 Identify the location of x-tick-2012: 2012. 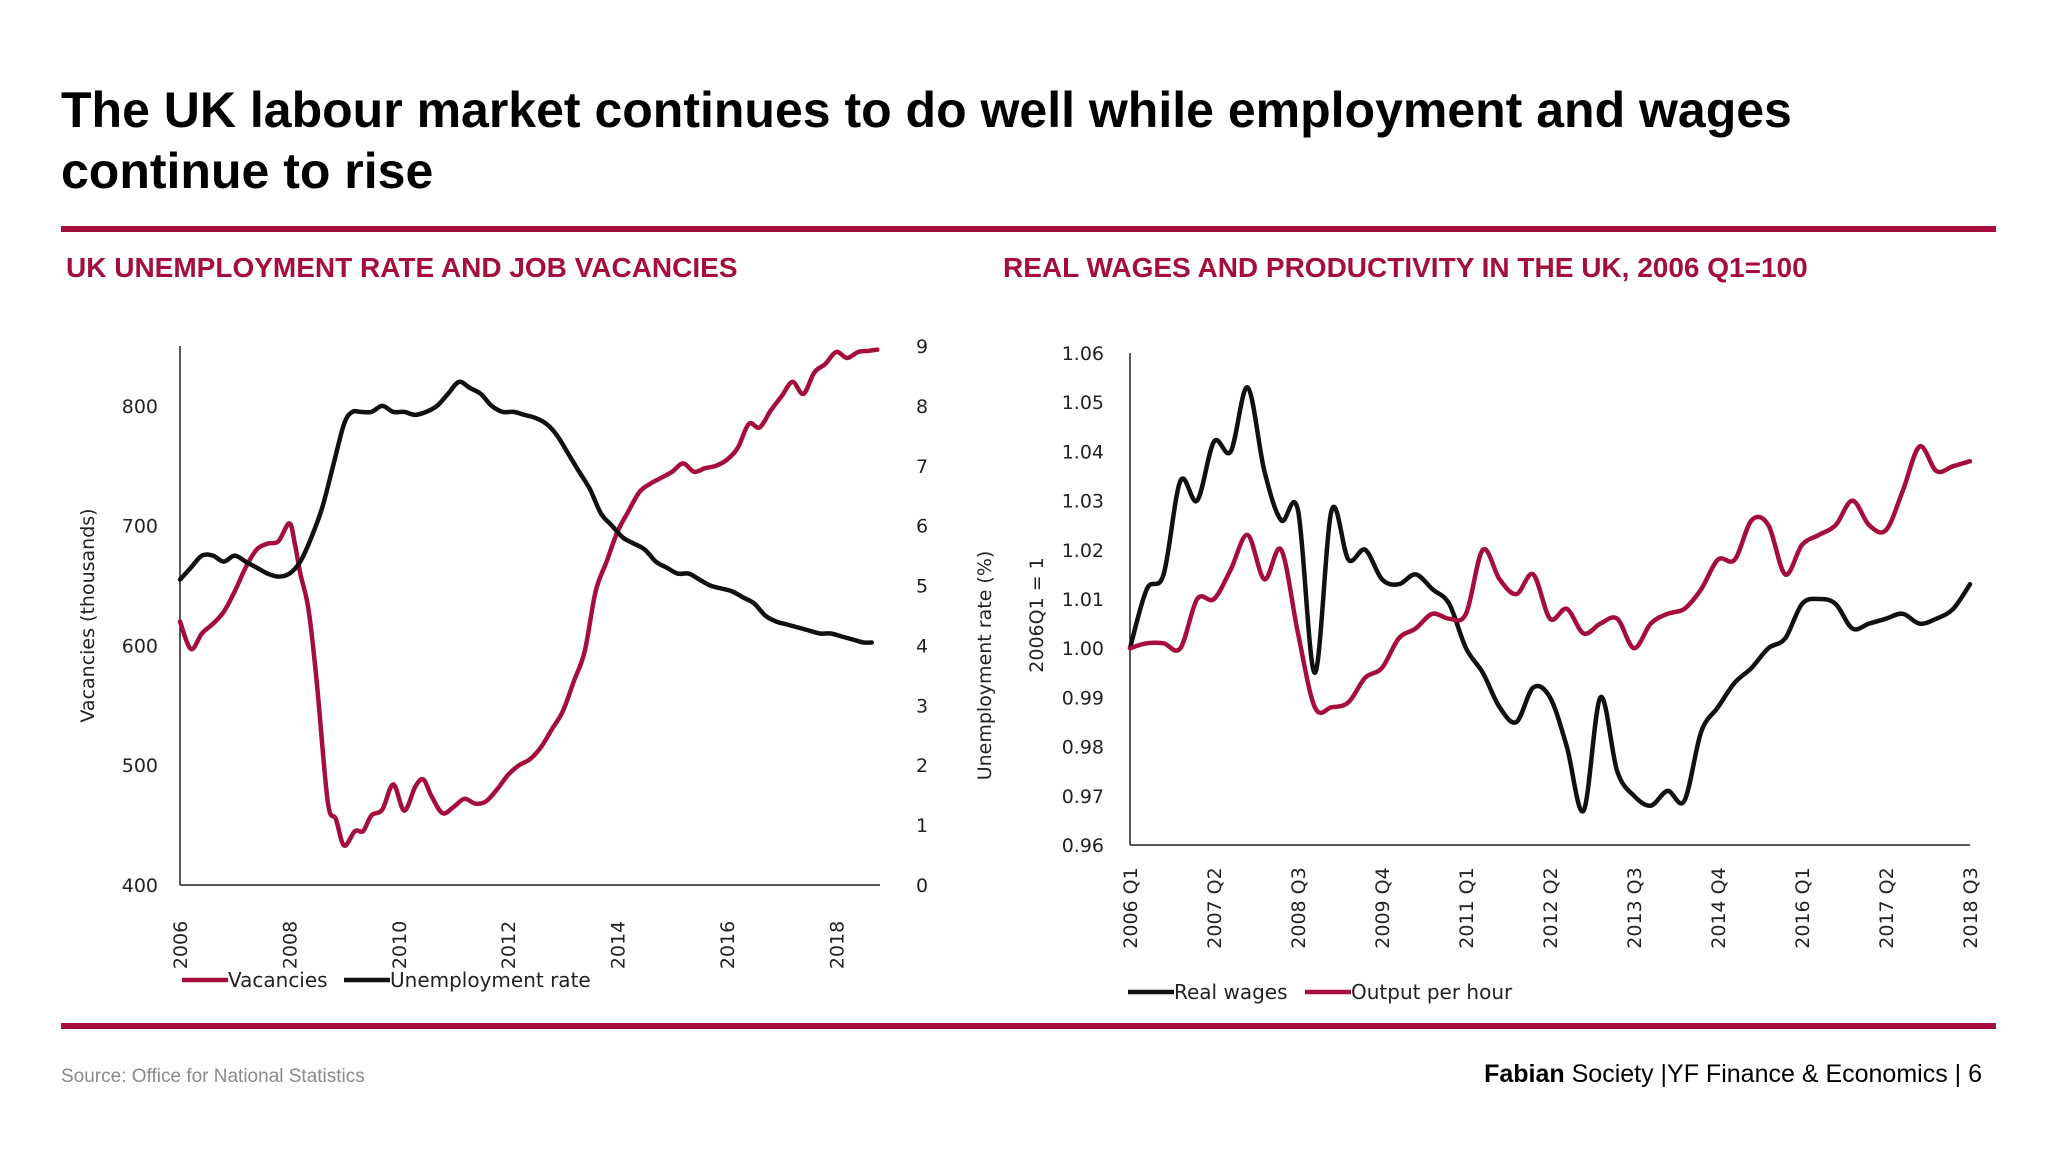
(509, 945).